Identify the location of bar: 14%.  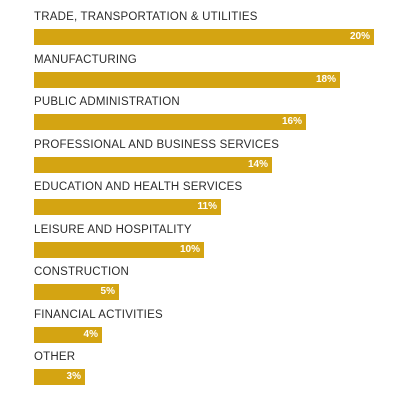
(153, 164).